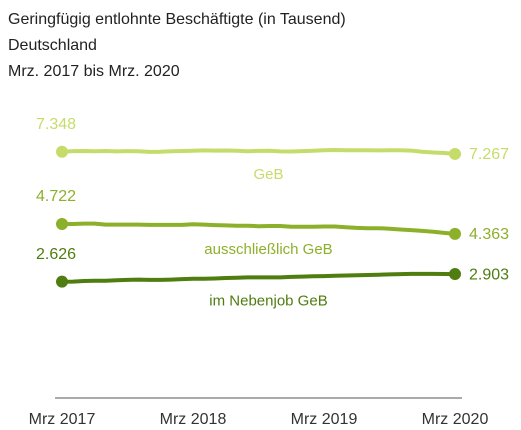 The width and height of the screenshot is (521, 430). What do you see at coordinates (62, 419) in the screenshot?
I see `x-tick-label: Mrz 2017` at bounding box center [62, 419].